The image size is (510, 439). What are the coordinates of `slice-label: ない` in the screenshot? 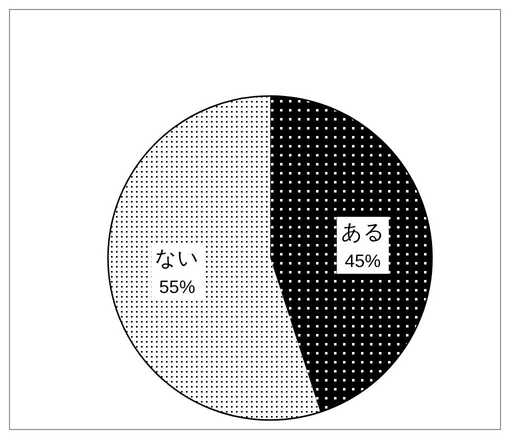 It's located at (177, 258).